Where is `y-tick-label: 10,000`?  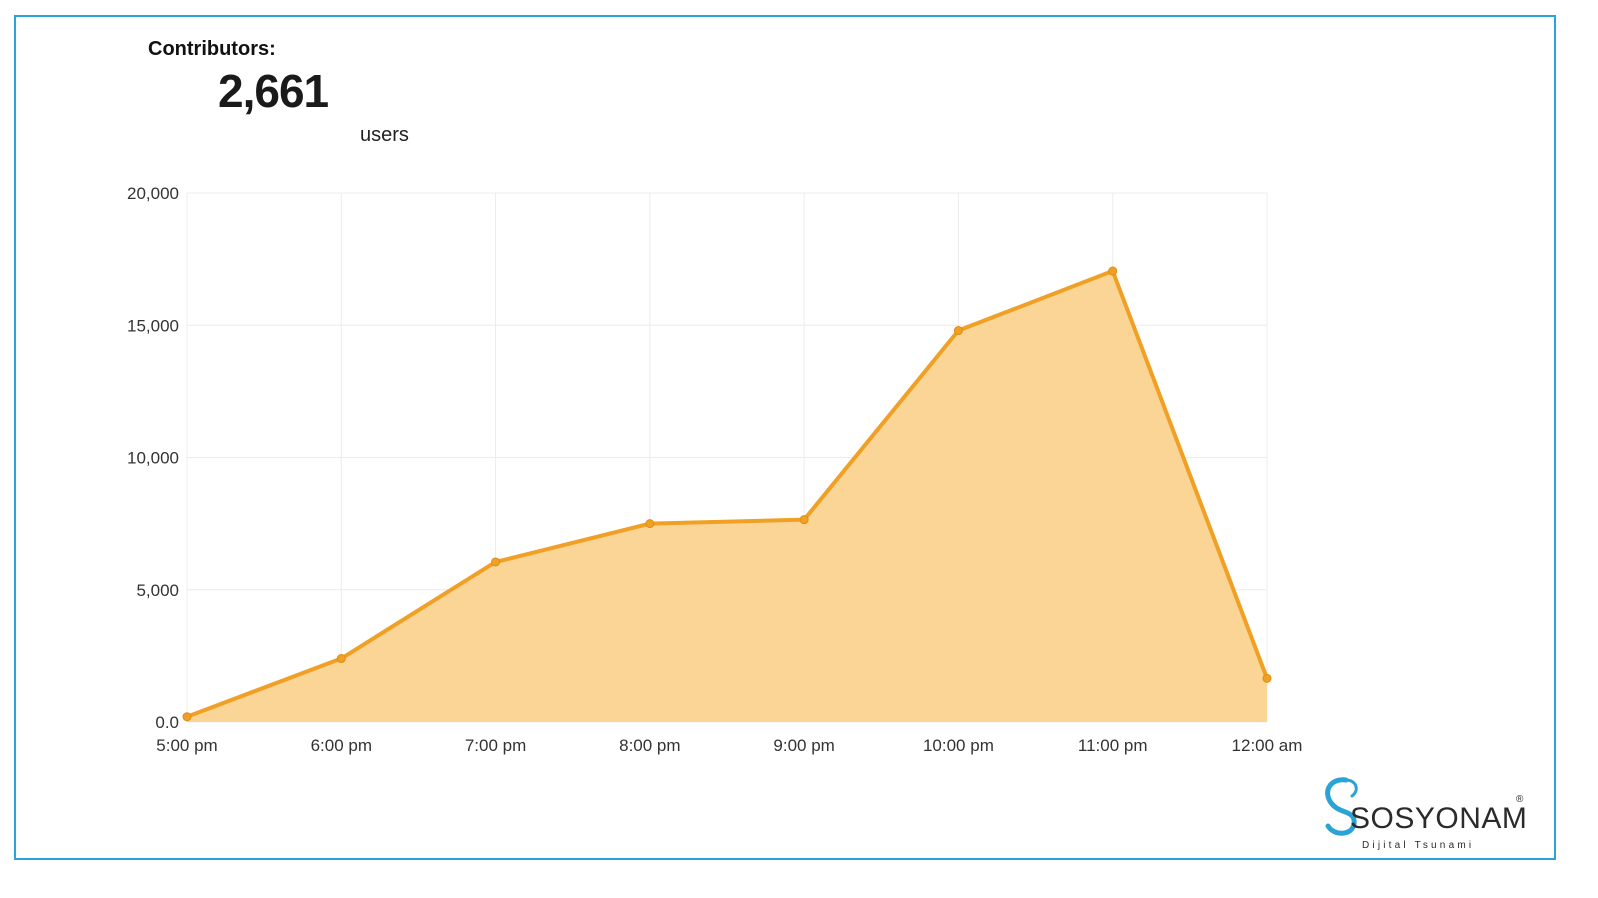 y-tick-label: 10,000 is located at coordinates (153, 458).